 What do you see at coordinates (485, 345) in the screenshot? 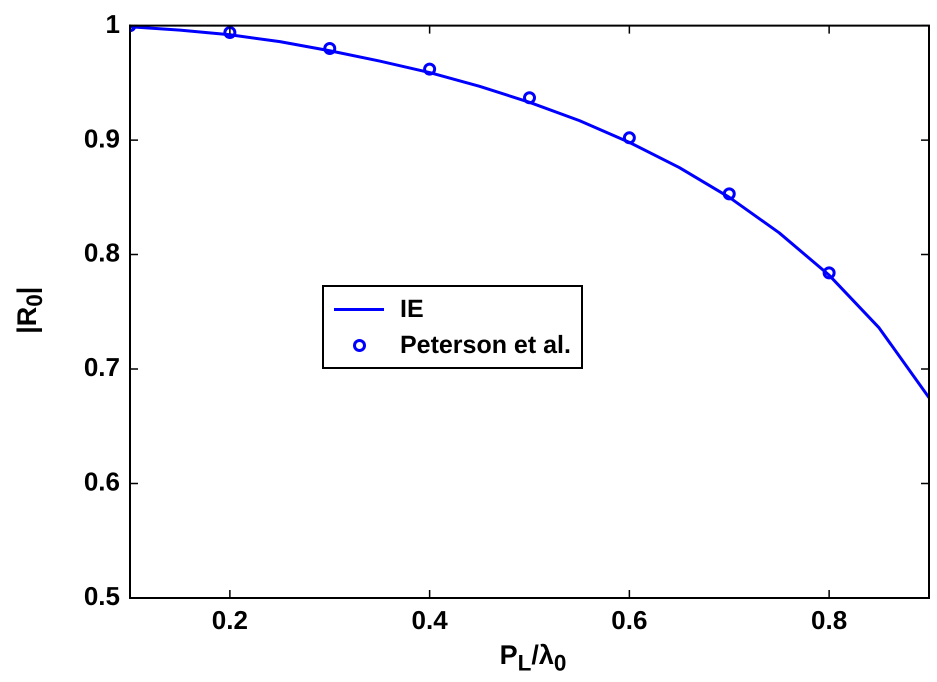
I see `legend-label: Peterson et al.` at bounding box center [485, 345].